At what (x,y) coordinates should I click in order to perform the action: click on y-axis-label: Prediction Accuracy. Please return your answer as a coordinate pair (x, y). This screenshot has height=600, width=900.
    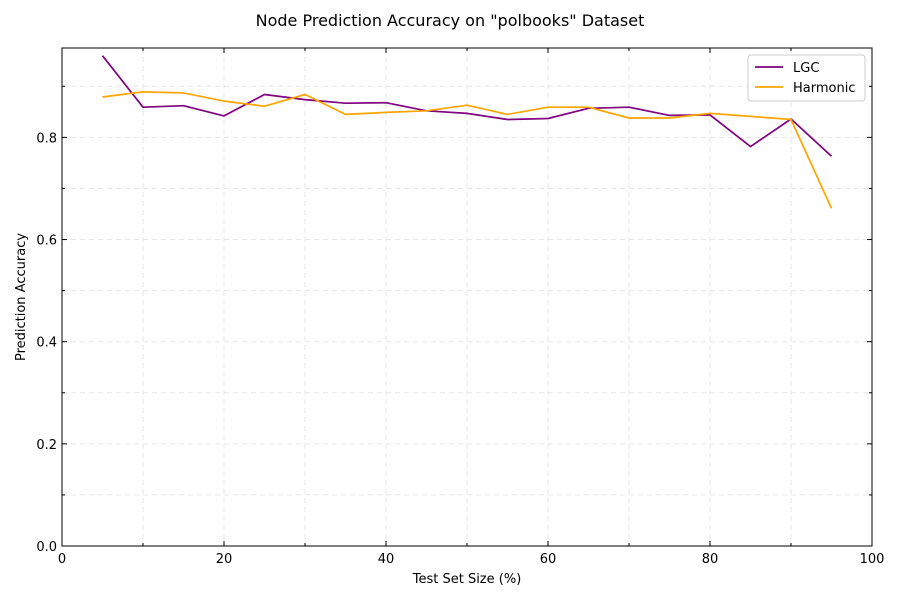
    Looking at the image, I should click on (21, 297).